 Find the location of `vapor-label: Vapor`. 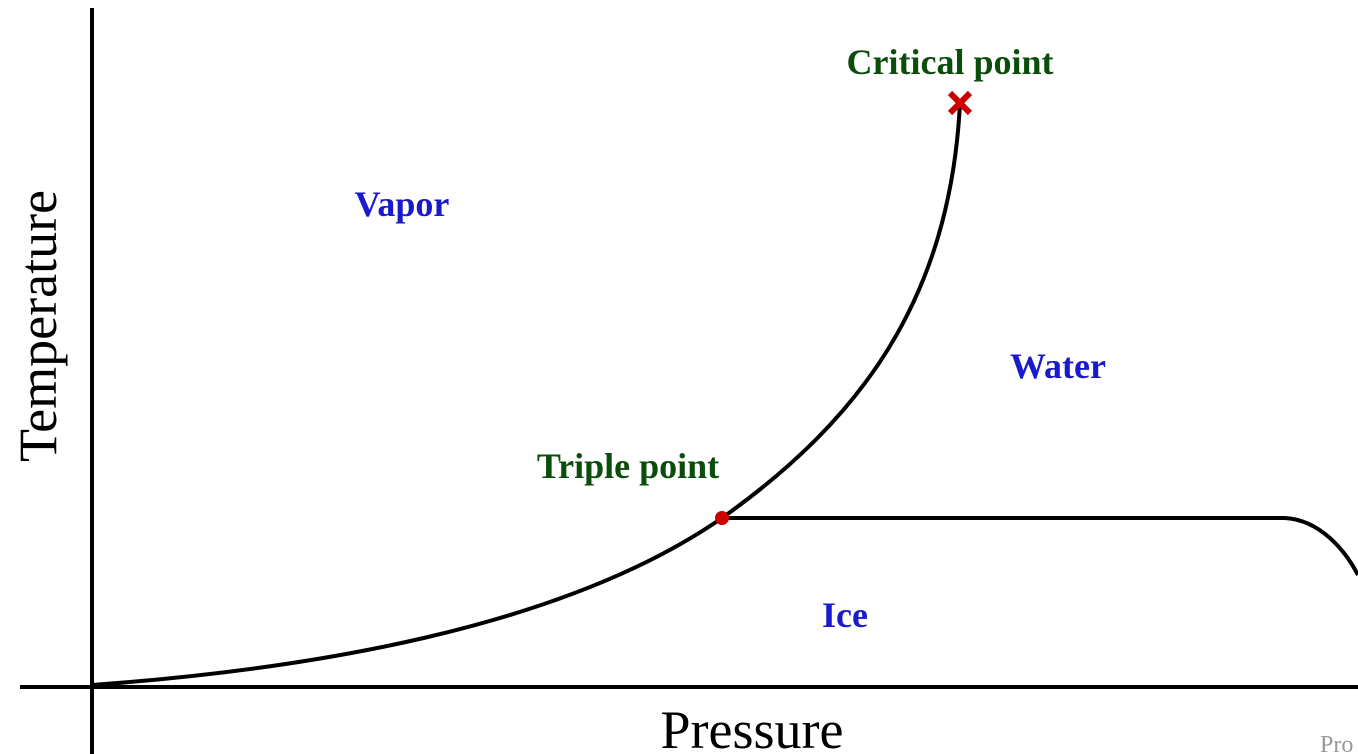

vapor-label: Vapor is located at coordinates (402, 204).